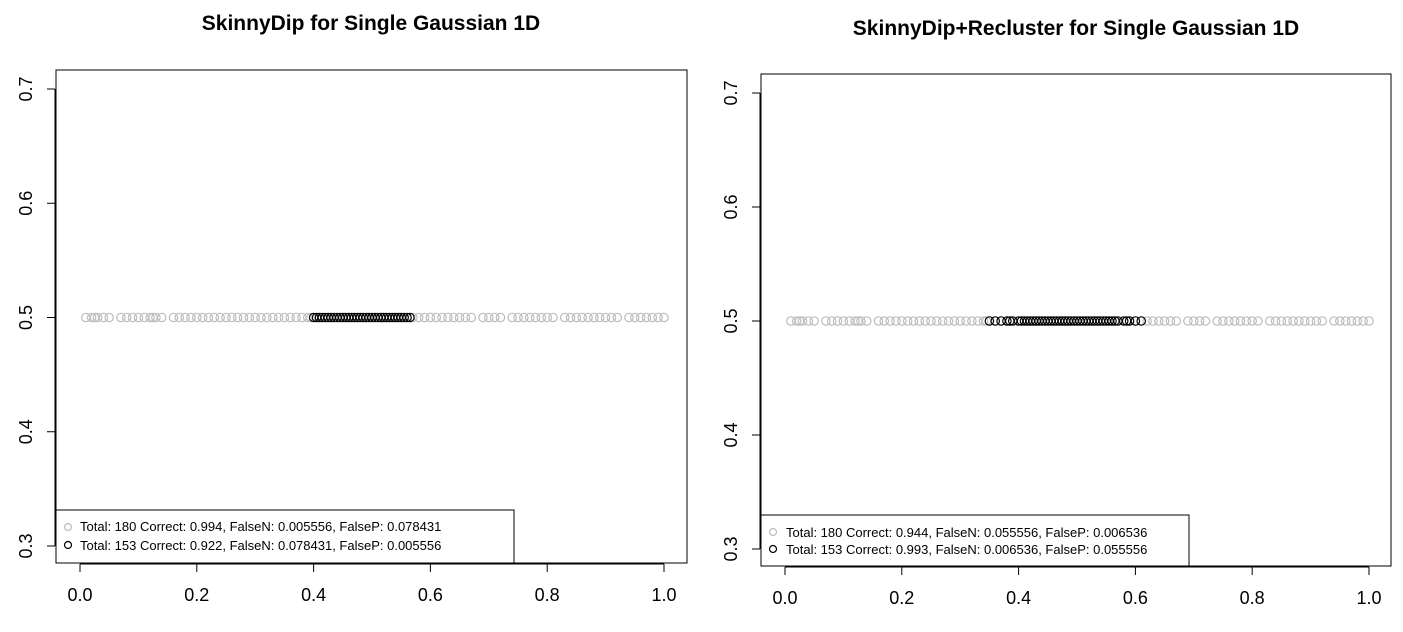 Image resolution: width=1403 pixels, height=632 pixels. What do you see at coordinates (731, 434) in the screenshot?
I see `y-tick-label: 0.4` at bounding box center [731, 434].